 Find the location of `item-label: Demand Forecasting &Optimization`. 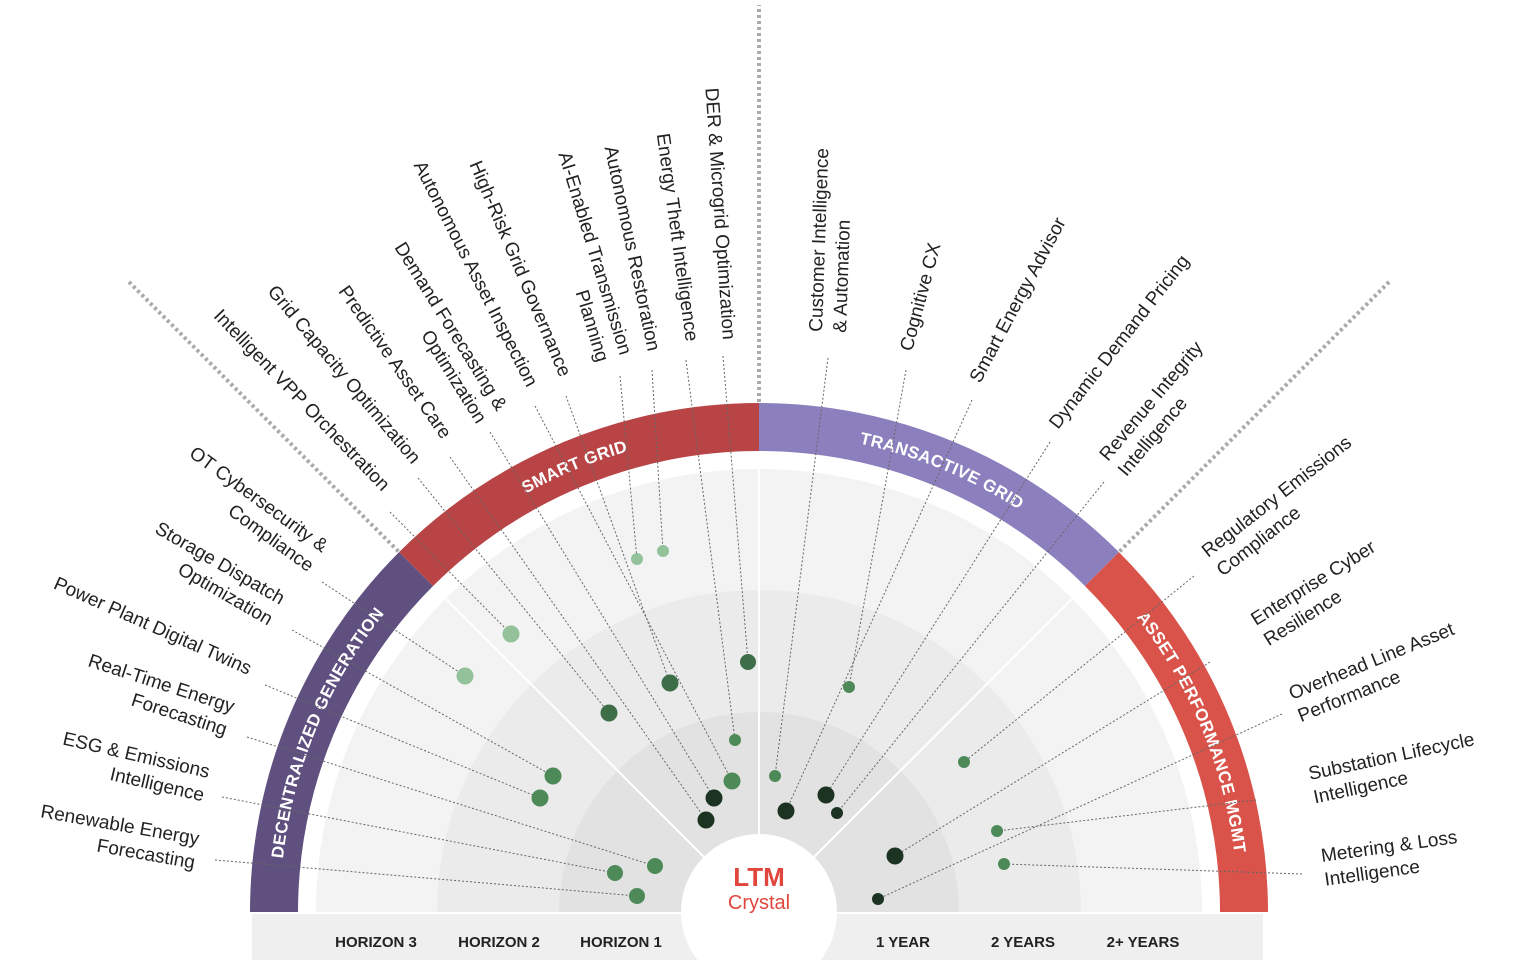

item-label: Demand Forecasting &Optimization is located at coordinates (450, 333).